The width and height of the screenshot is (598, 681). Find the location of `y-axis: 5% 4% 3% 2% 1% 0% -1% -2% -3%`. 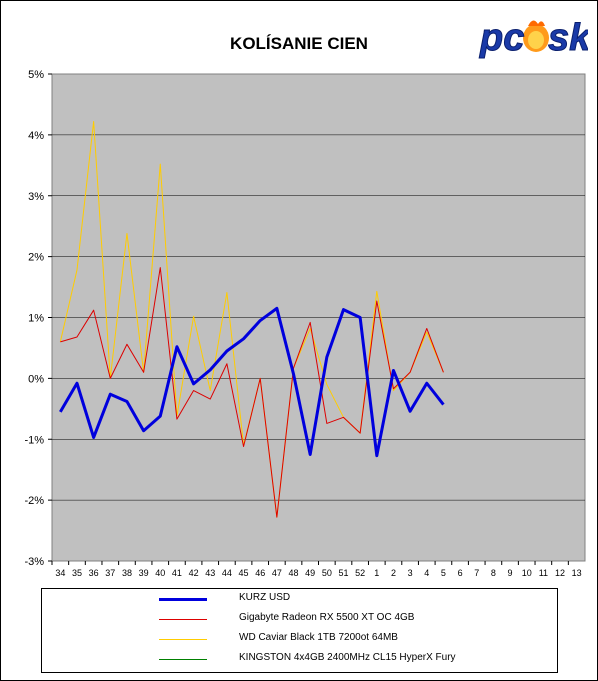

y-axis: 5% 4% 3% 2% 1% 0% -1% -2% -3% is located at coordinates (38, 318).